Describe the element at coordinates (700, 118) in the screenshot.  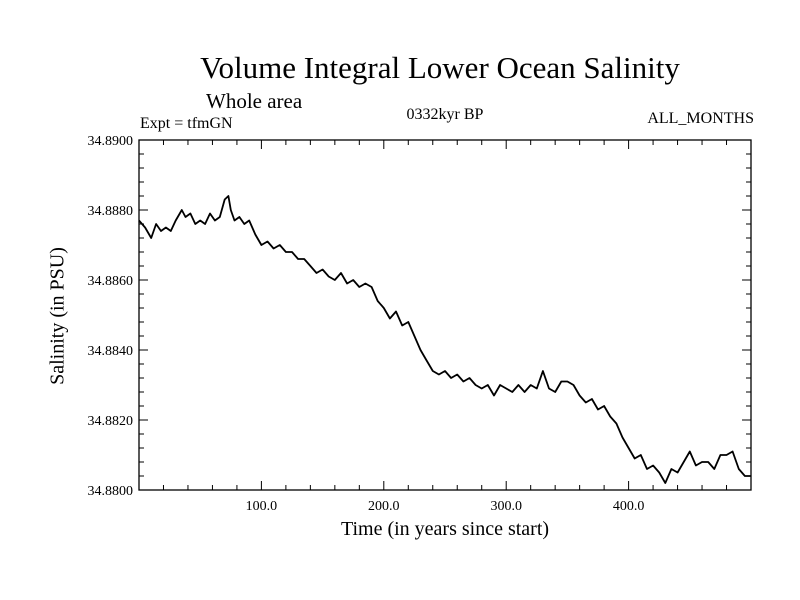
I see `months-label: ALL_MONTHS` at that location.